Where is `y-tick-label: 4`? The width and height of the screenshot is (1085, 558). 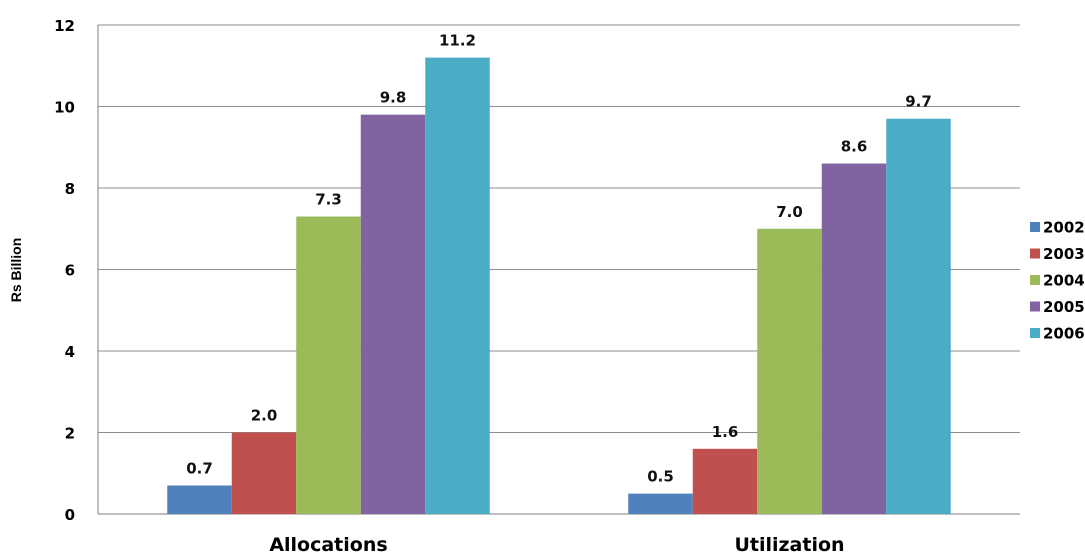
y-tick-label: 4 is located at coordinates (70, 352).